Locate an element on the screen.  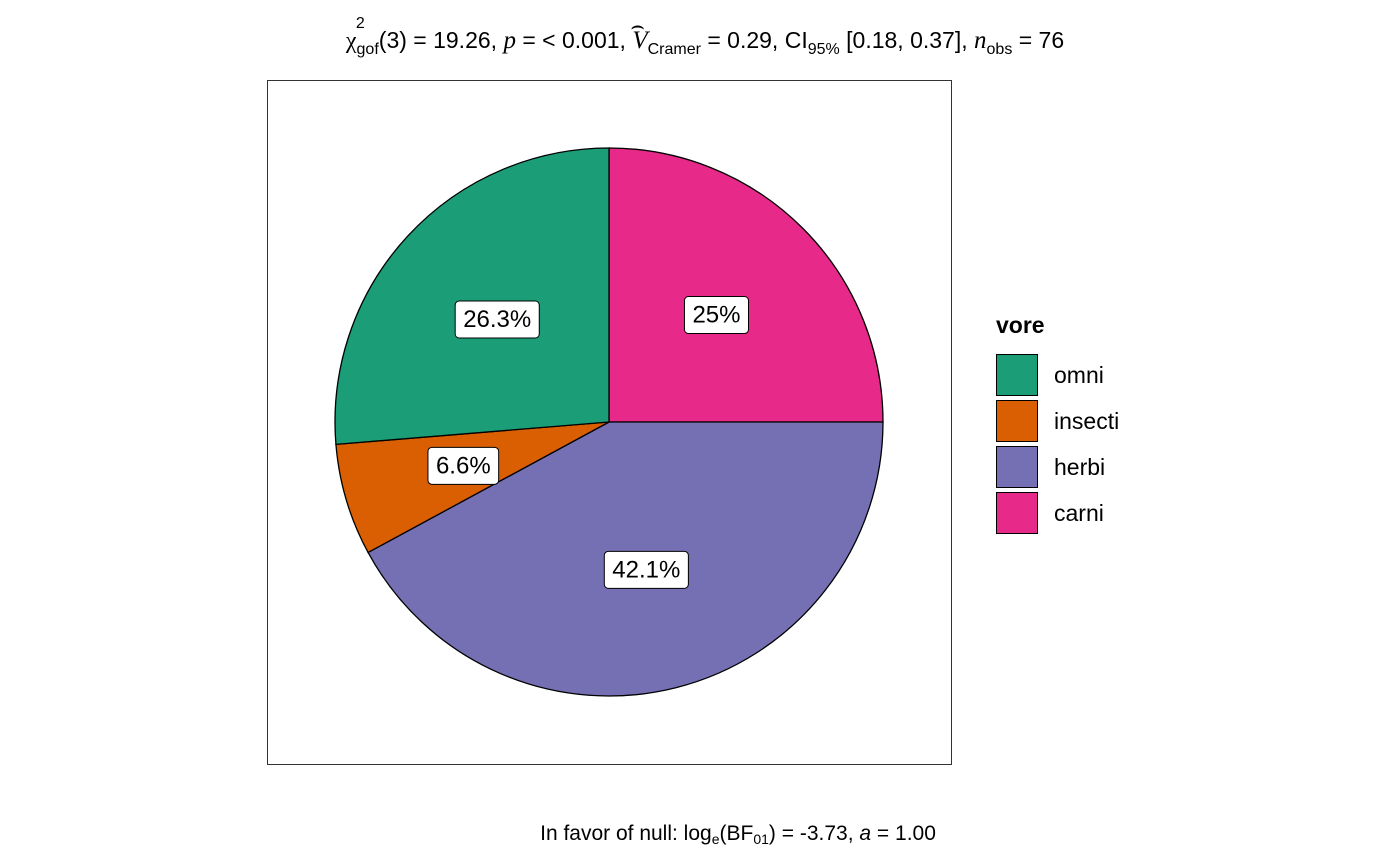
legend-key-carni is located at coordinates (1017, 513).